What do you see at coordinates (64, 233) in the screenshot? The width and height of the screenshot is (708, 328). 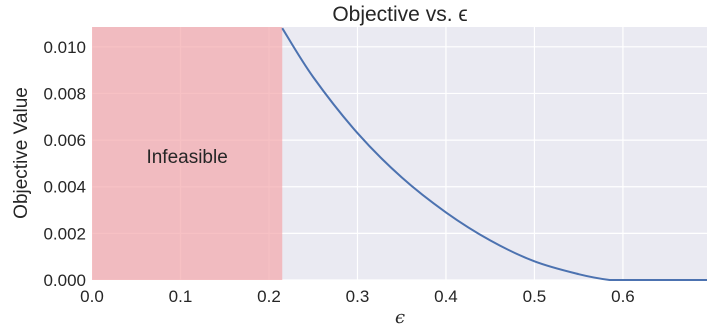 I see `y-tick-label: 0.002` at bounding box center [64, 233].